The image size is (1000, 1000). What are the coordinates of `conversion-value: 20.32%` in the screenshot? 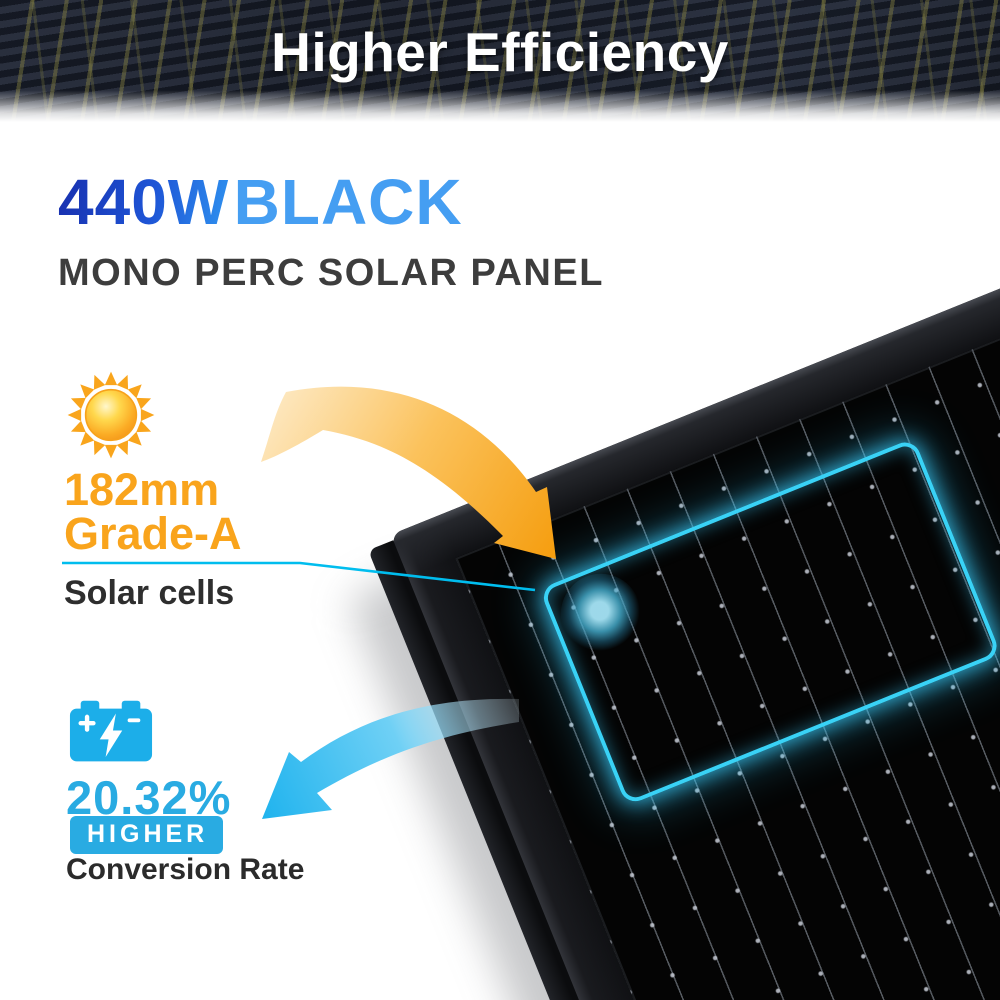 It's located at (149, 797).